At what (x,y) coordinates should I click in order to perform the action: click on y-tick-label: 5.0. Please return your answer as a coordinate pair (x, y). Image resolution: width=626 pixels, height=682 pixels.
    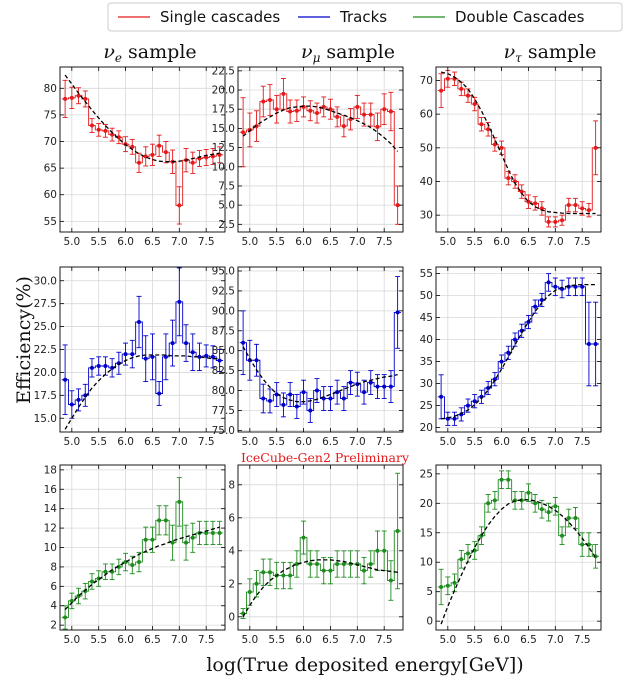
    Looking at the image, I should click on (226, 206).